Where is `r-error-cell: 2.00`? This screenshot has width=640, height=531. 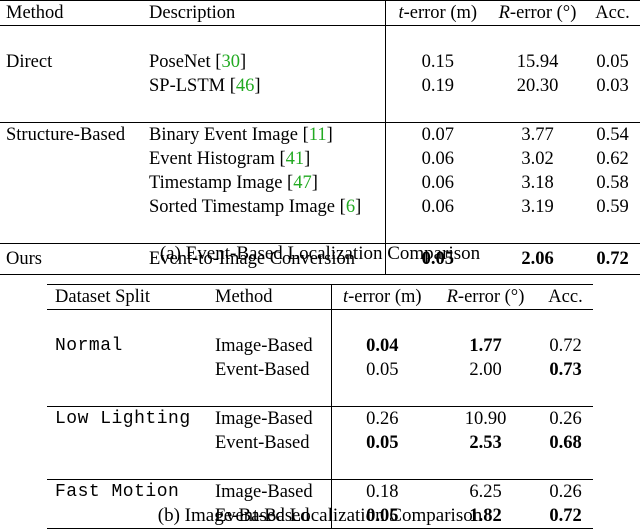 r-error-cell: 2.00 is located at coordinates (485, 370).